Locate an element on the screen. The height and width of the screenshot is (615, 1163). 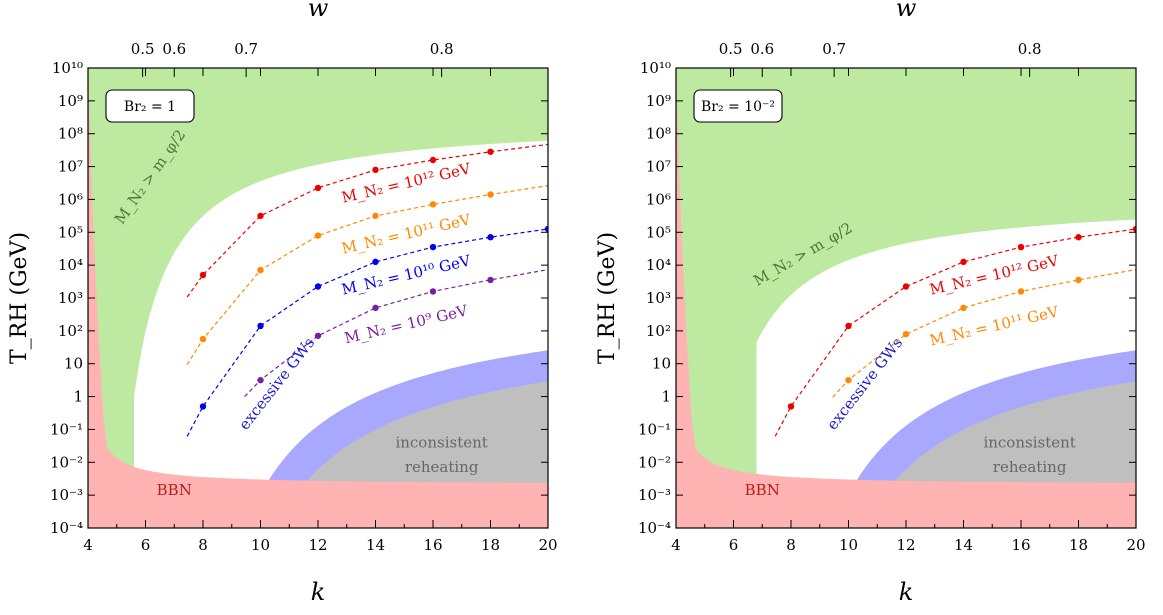
x-tick-label: 6 is located at coordinates (146, 545).